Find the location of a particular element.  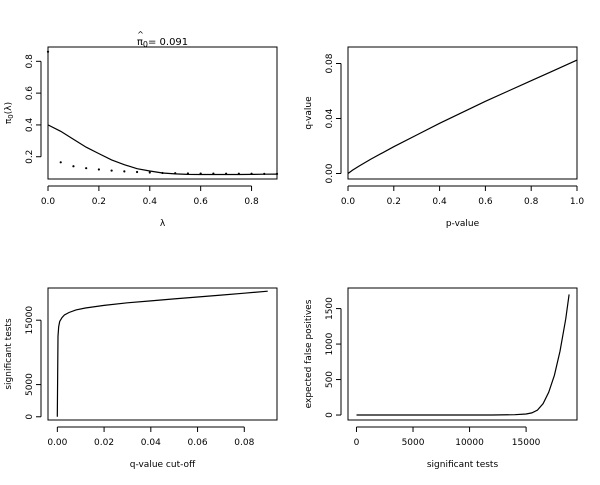

y-axis-label: expected false positives is located at coordinates (309, 353).